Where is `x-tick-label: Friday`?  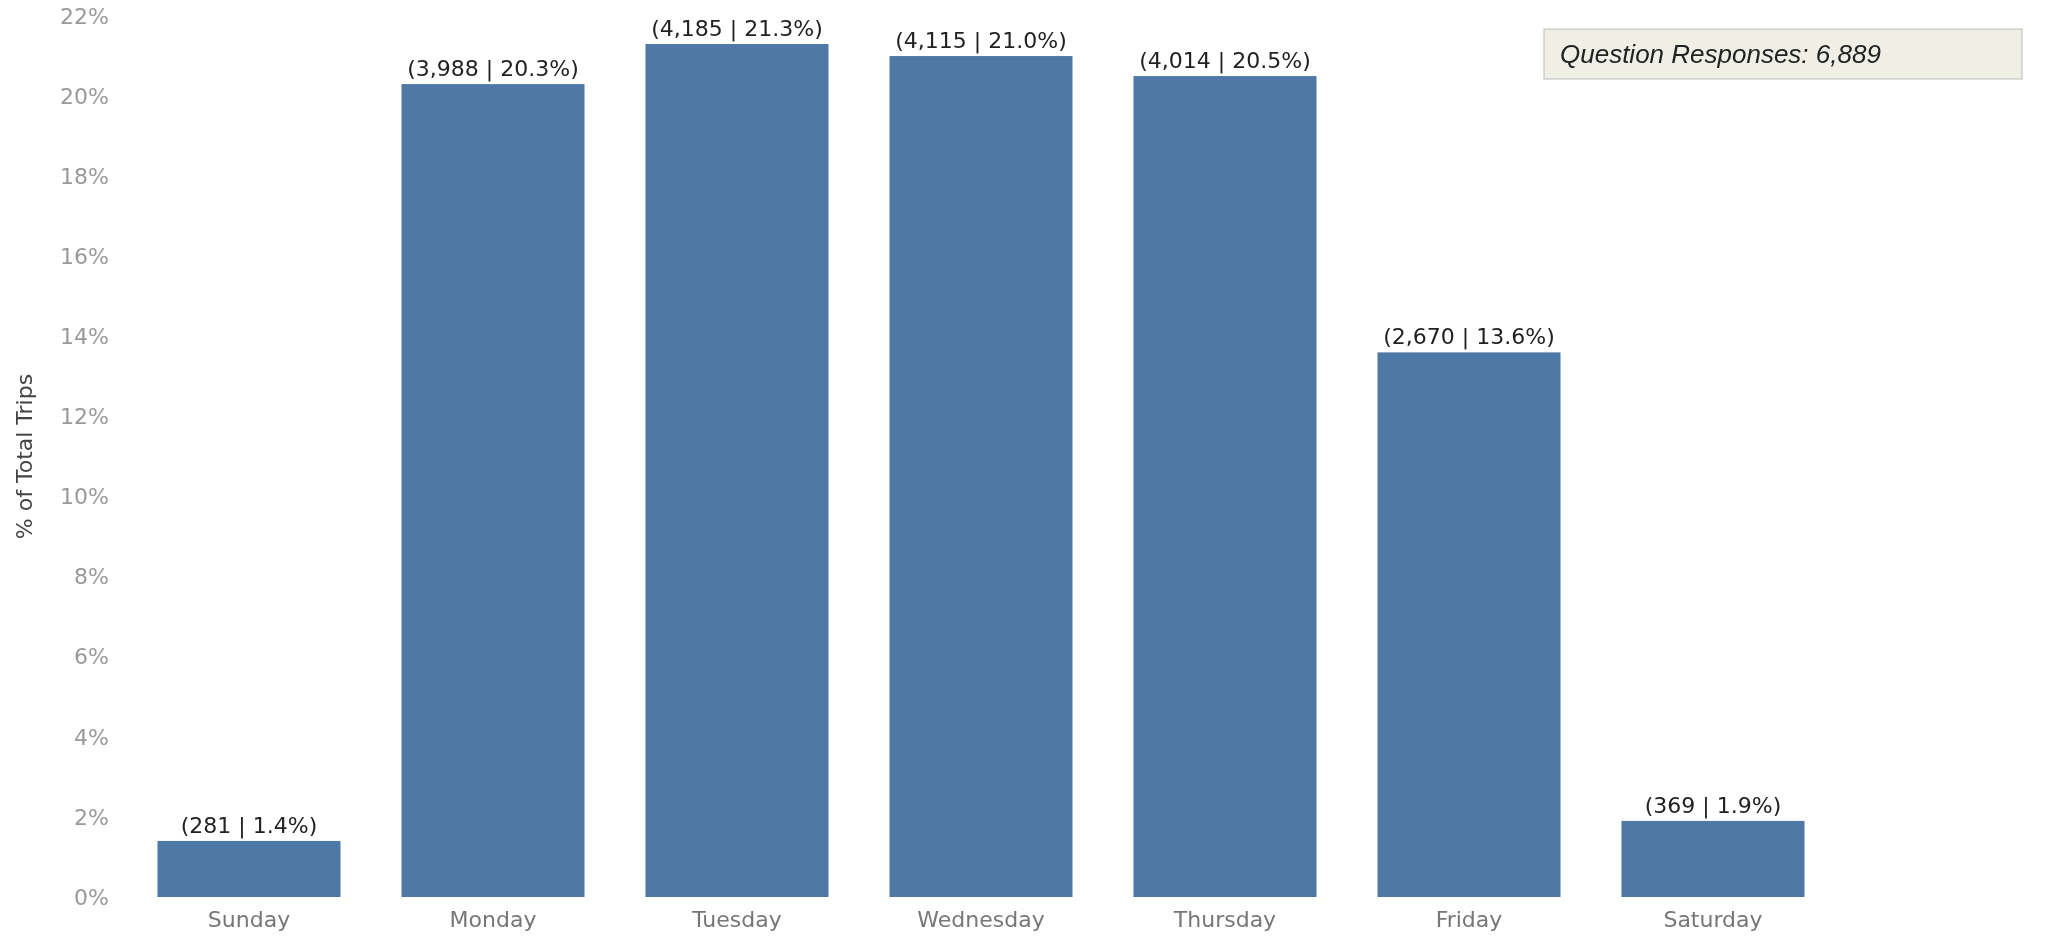
x-tick-label: Friday is located at coordinates (1469, 919).